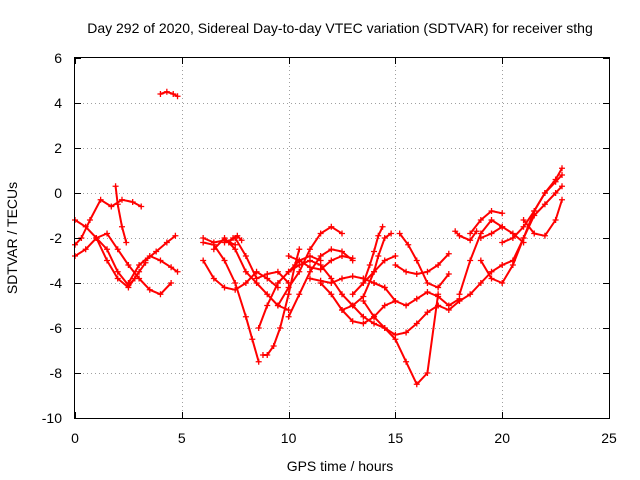 This screenshot has width=640, height=480. I want to click on x-axis-label: GPS time / hours, so click(340, 466).